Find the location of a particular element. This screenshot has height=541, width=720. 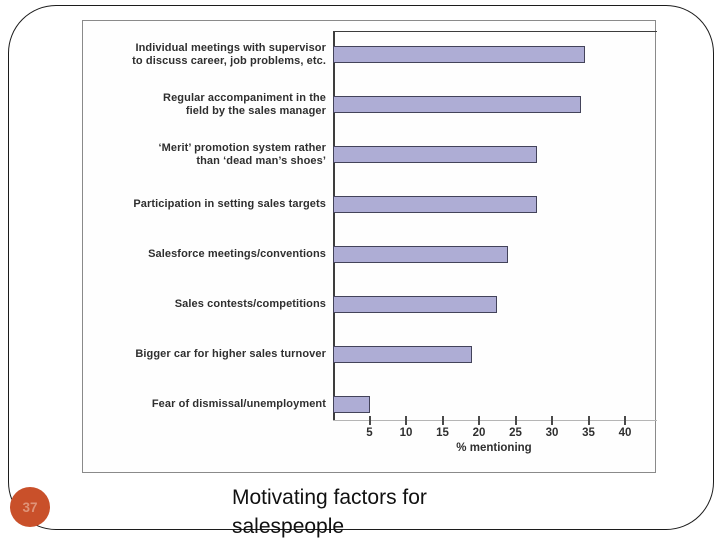

x-axis-line is located at coordinates (495, 420).